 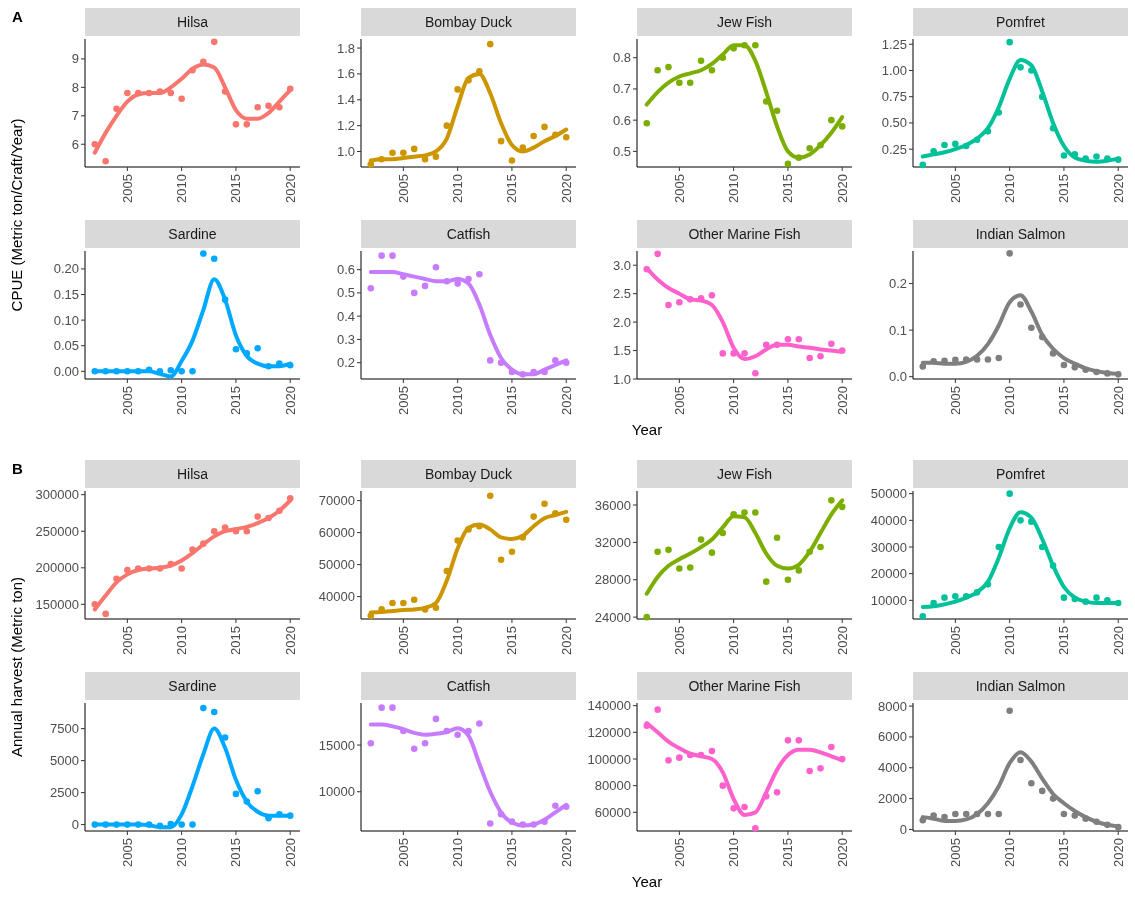 What do you see at coordinates (345, 126) in the screenshot?
I see `y-tick-label: 1.2` at bounding box center [345, 126].